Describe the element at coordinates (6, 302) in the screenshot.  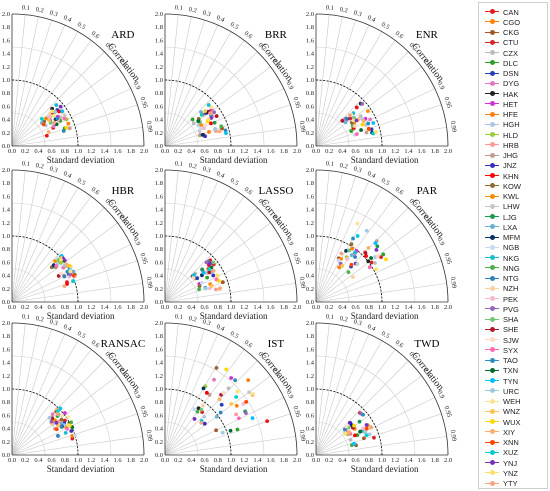
I see `y-tick-label: 0.0` at that location.